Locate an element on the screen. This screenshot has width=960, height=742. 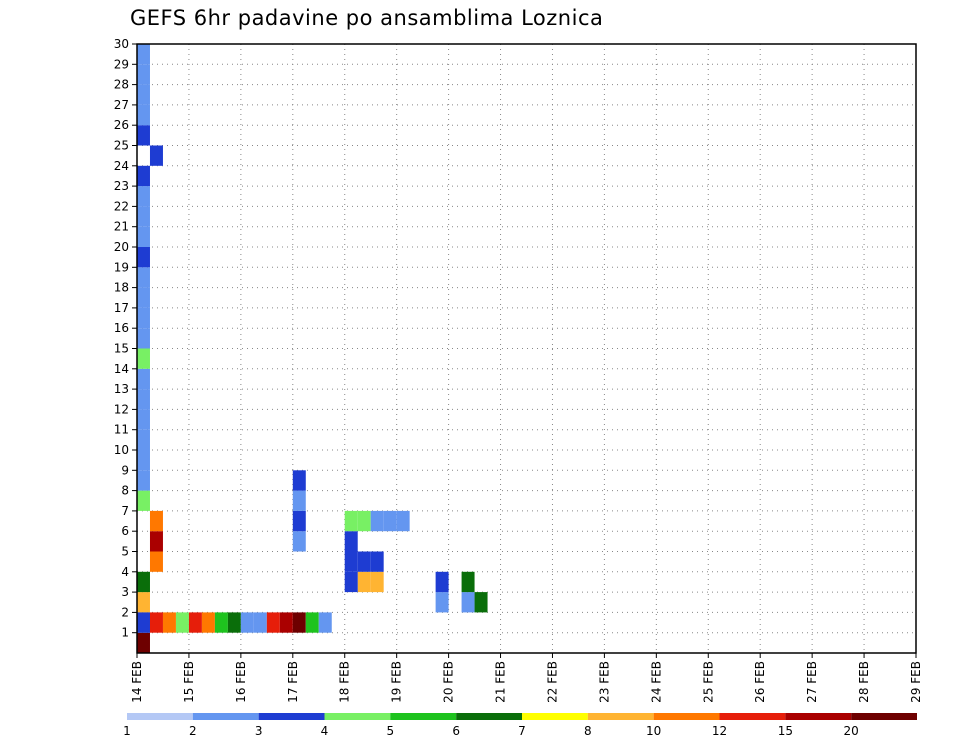
y-tick-label: 2 is located at coordinates (125, 612).